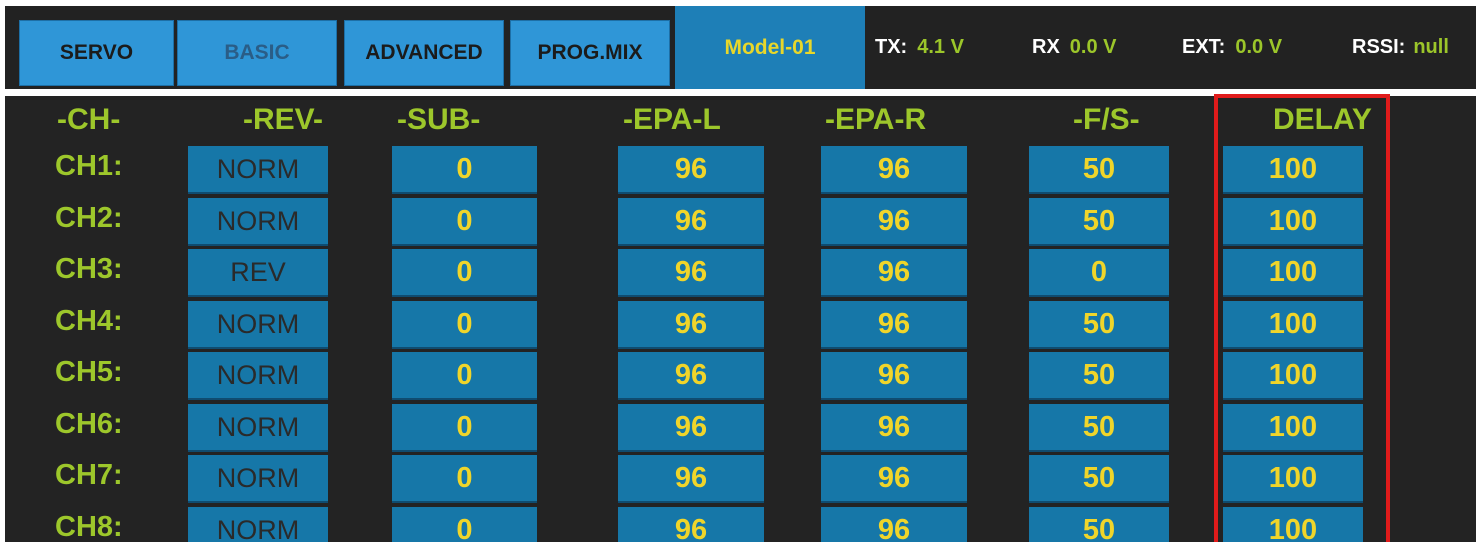 The height and width of the screenshot is (542, 1481). Describe the element at coordinates (89, 119) in the screenshot. I see `header-ch: -CH-` at that location.